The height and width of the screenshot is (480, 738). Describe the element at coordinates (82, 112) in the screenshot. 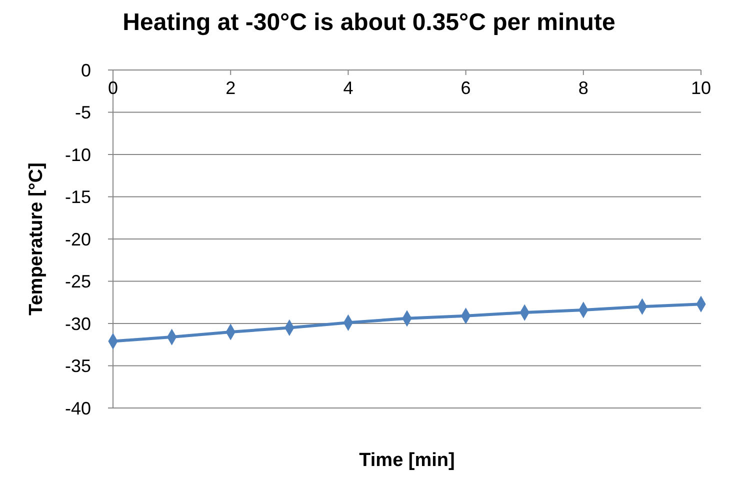

I see `y-tick-label: -5` at that location.